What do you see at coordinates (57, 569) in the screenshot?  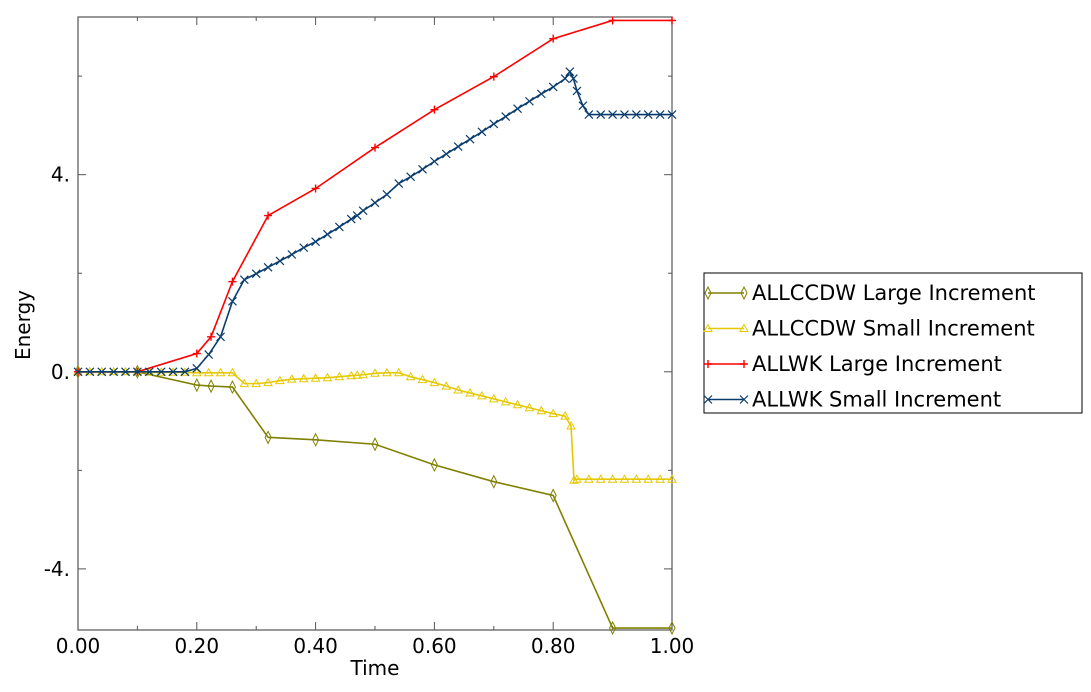 I see `y-tick-label: -4.` at bounding box center [57, 569].